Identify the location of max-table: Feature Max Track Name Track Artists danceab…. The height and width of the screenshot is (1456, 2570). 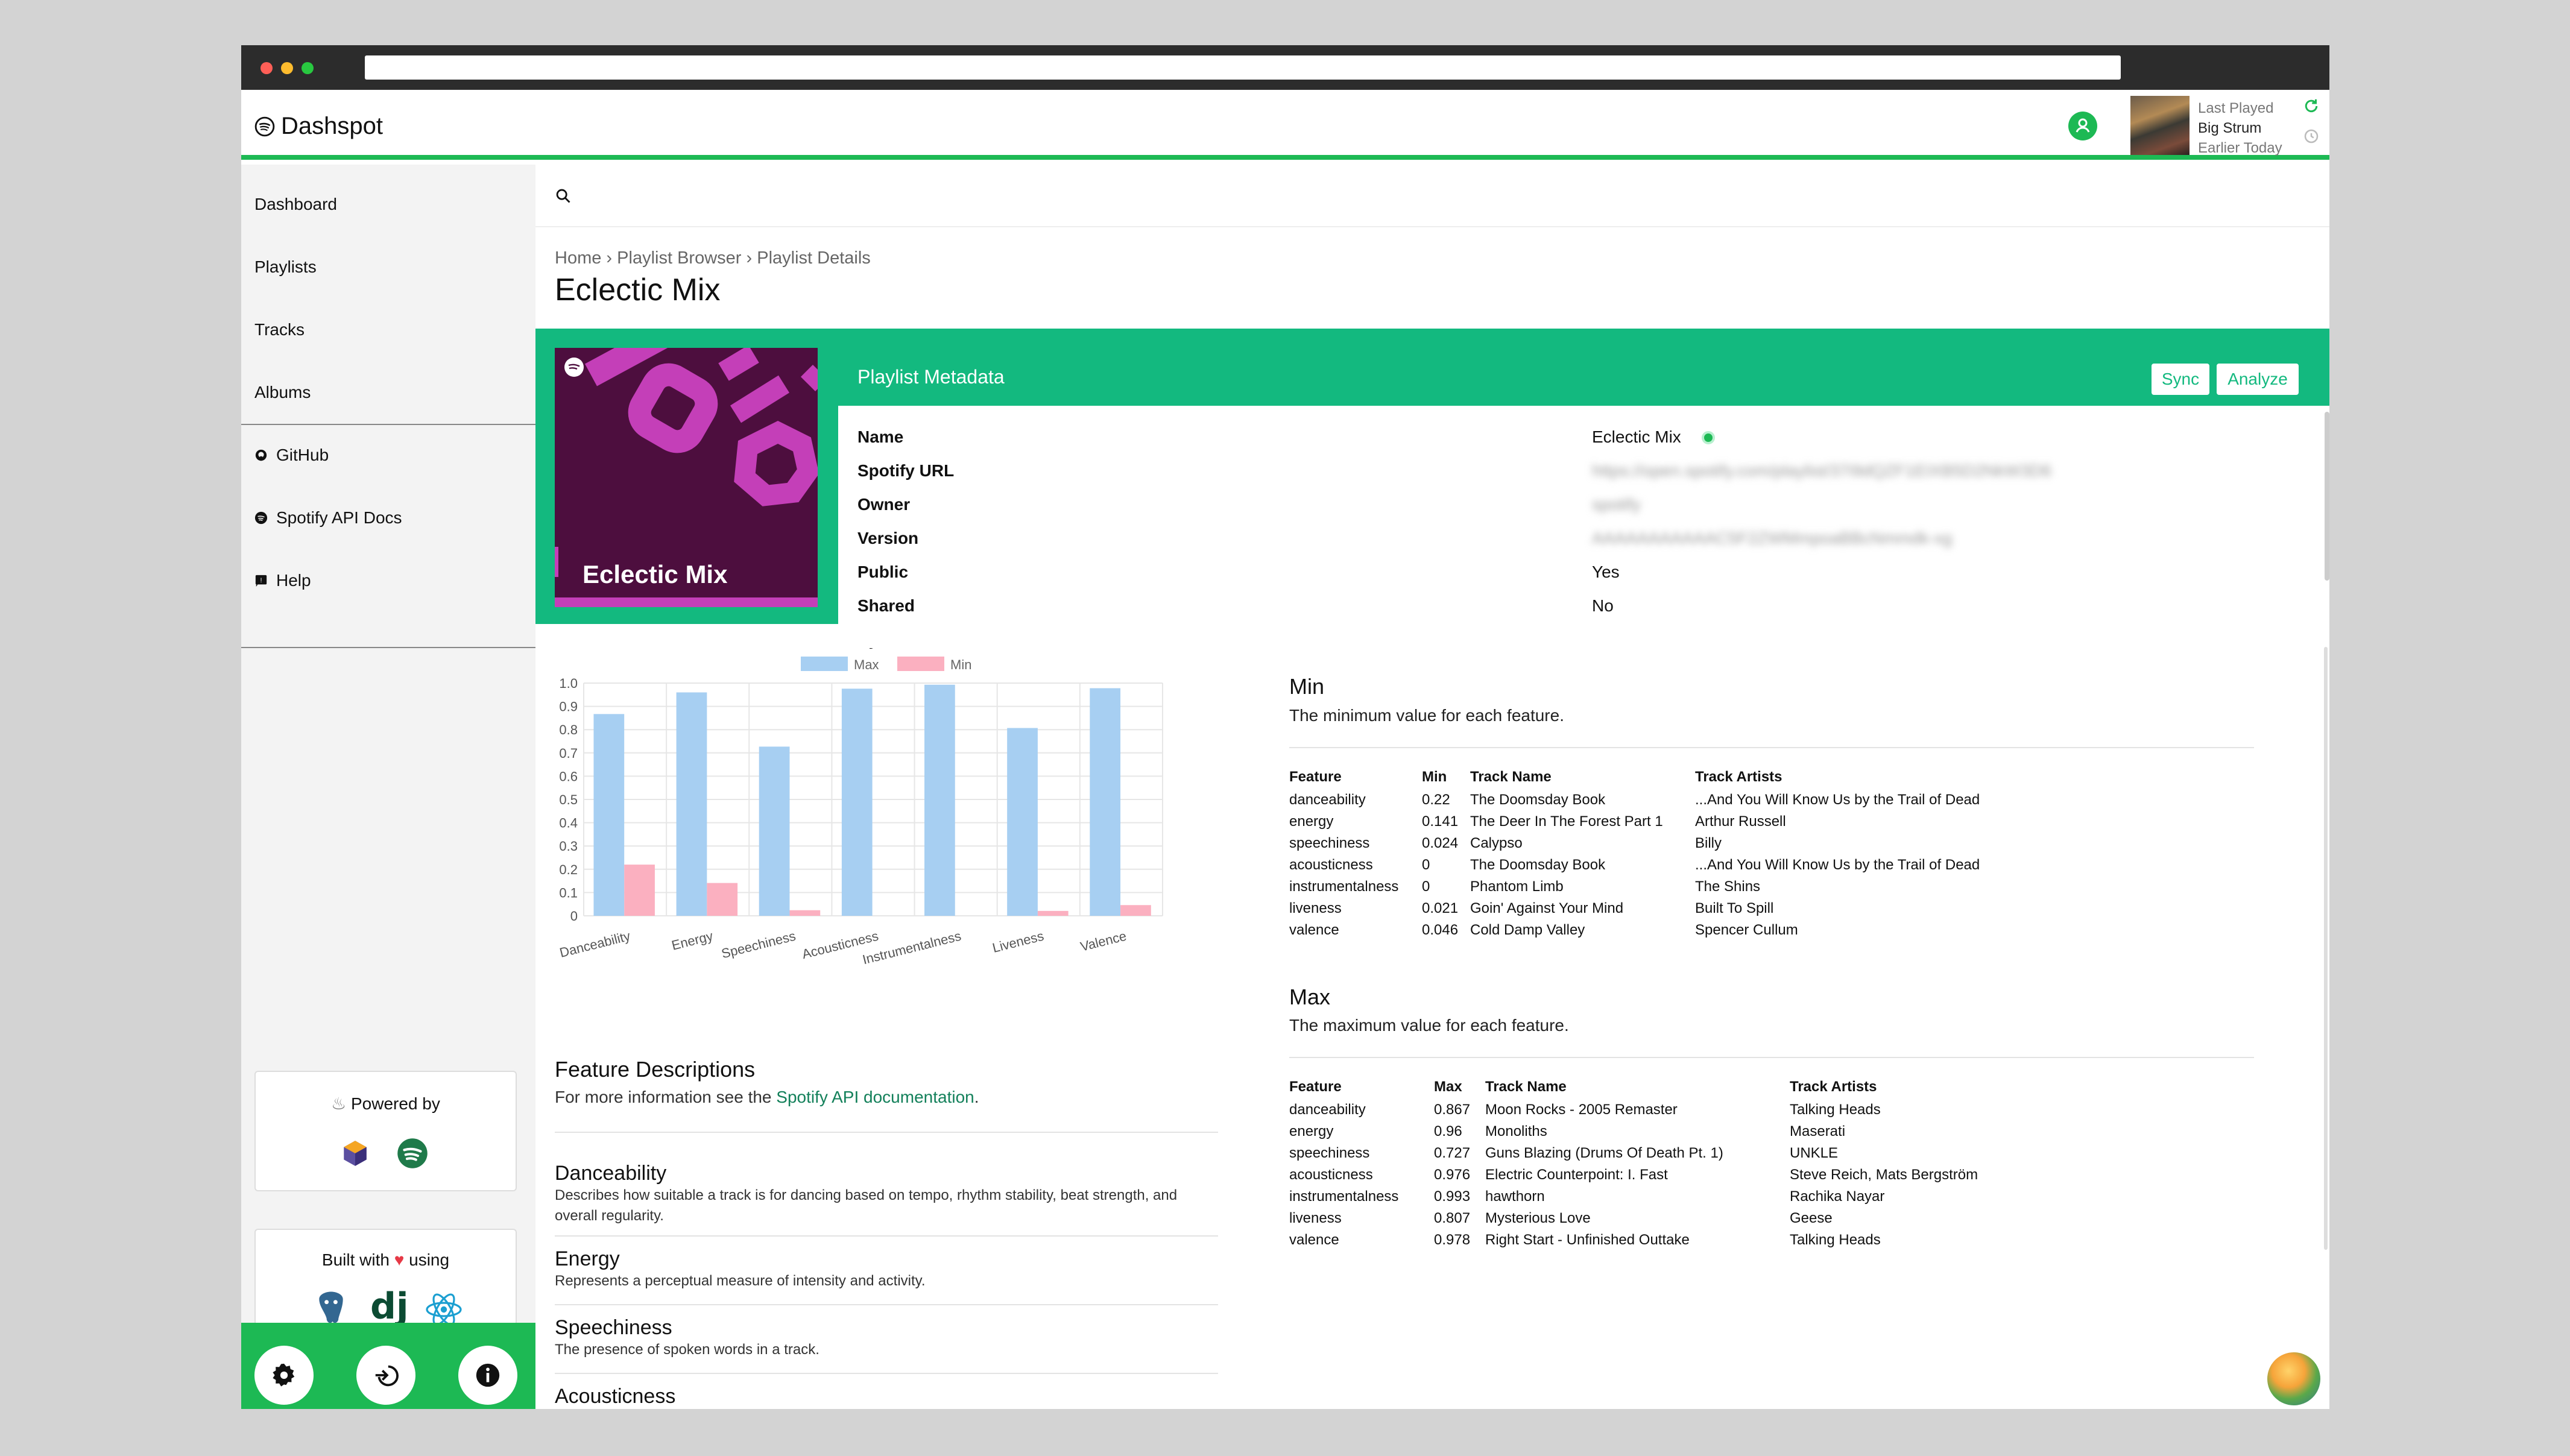
(1660, 1164).